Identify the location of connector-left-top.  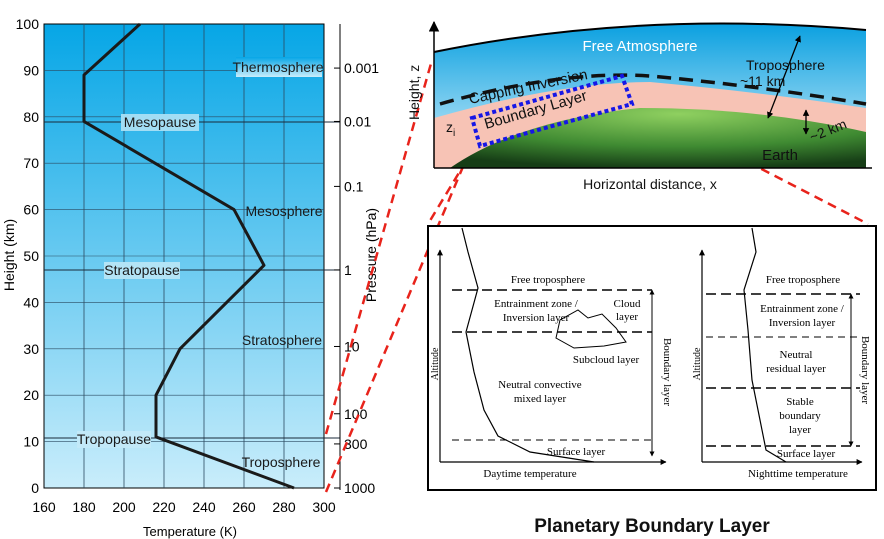
(379, 247).